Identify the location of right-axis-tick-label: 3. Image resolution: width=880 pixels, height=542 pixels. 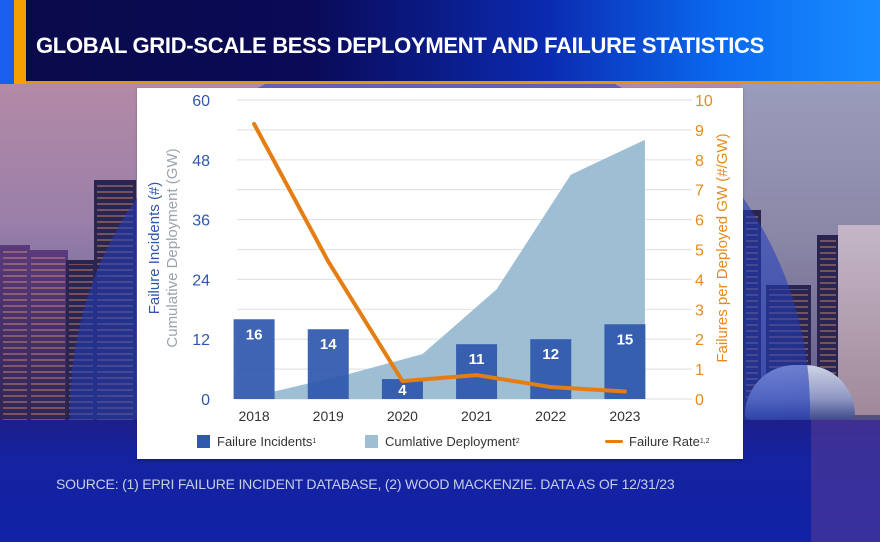
(699, 310).